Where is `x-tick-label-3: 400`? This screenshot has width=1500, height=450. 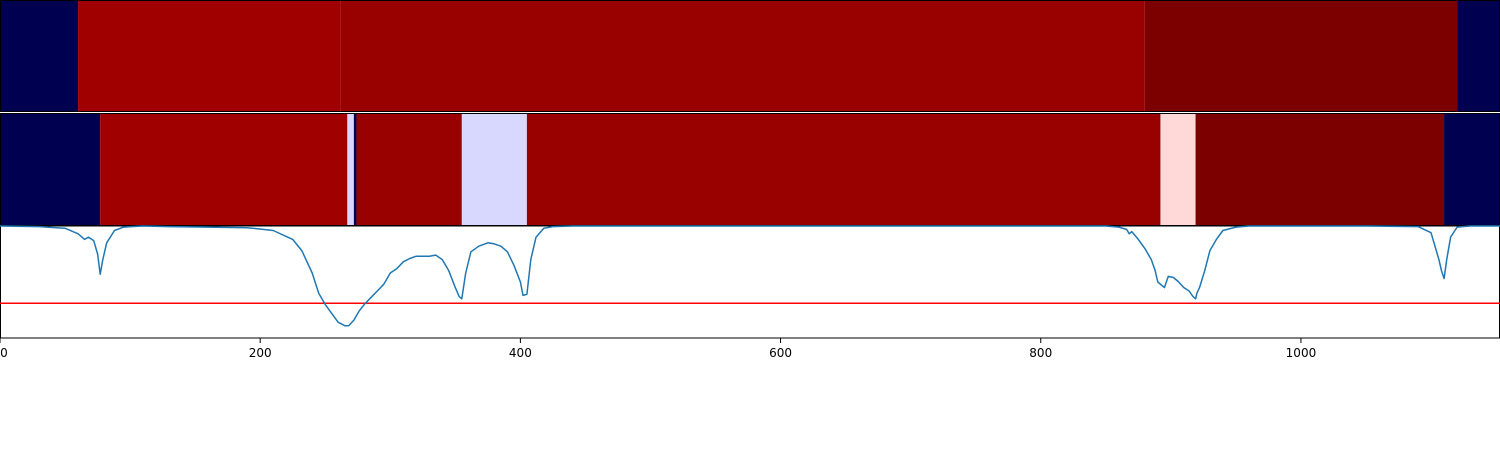 x-tick-label-3: 400 is located at coordinates (520, 353).